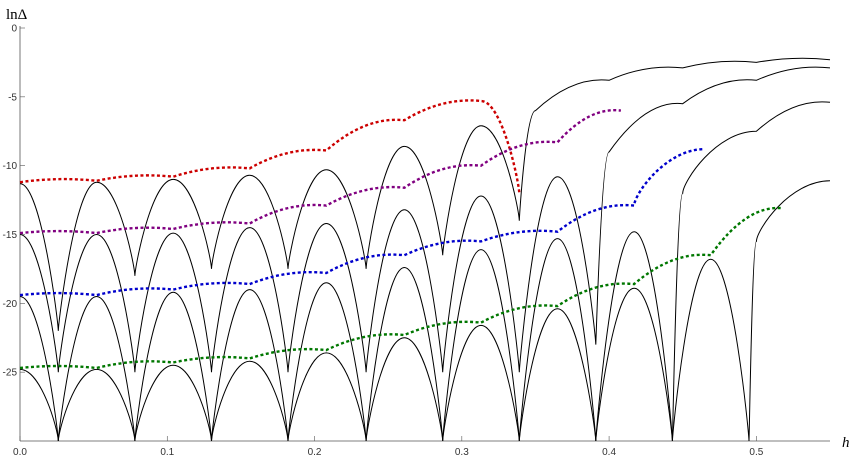 The width and height of the screenshot is (854, 461). What do you see at coordinates (10, 166) in the screenshot?
I see `y-tick-label: -10` at bounding box center [10, 166].